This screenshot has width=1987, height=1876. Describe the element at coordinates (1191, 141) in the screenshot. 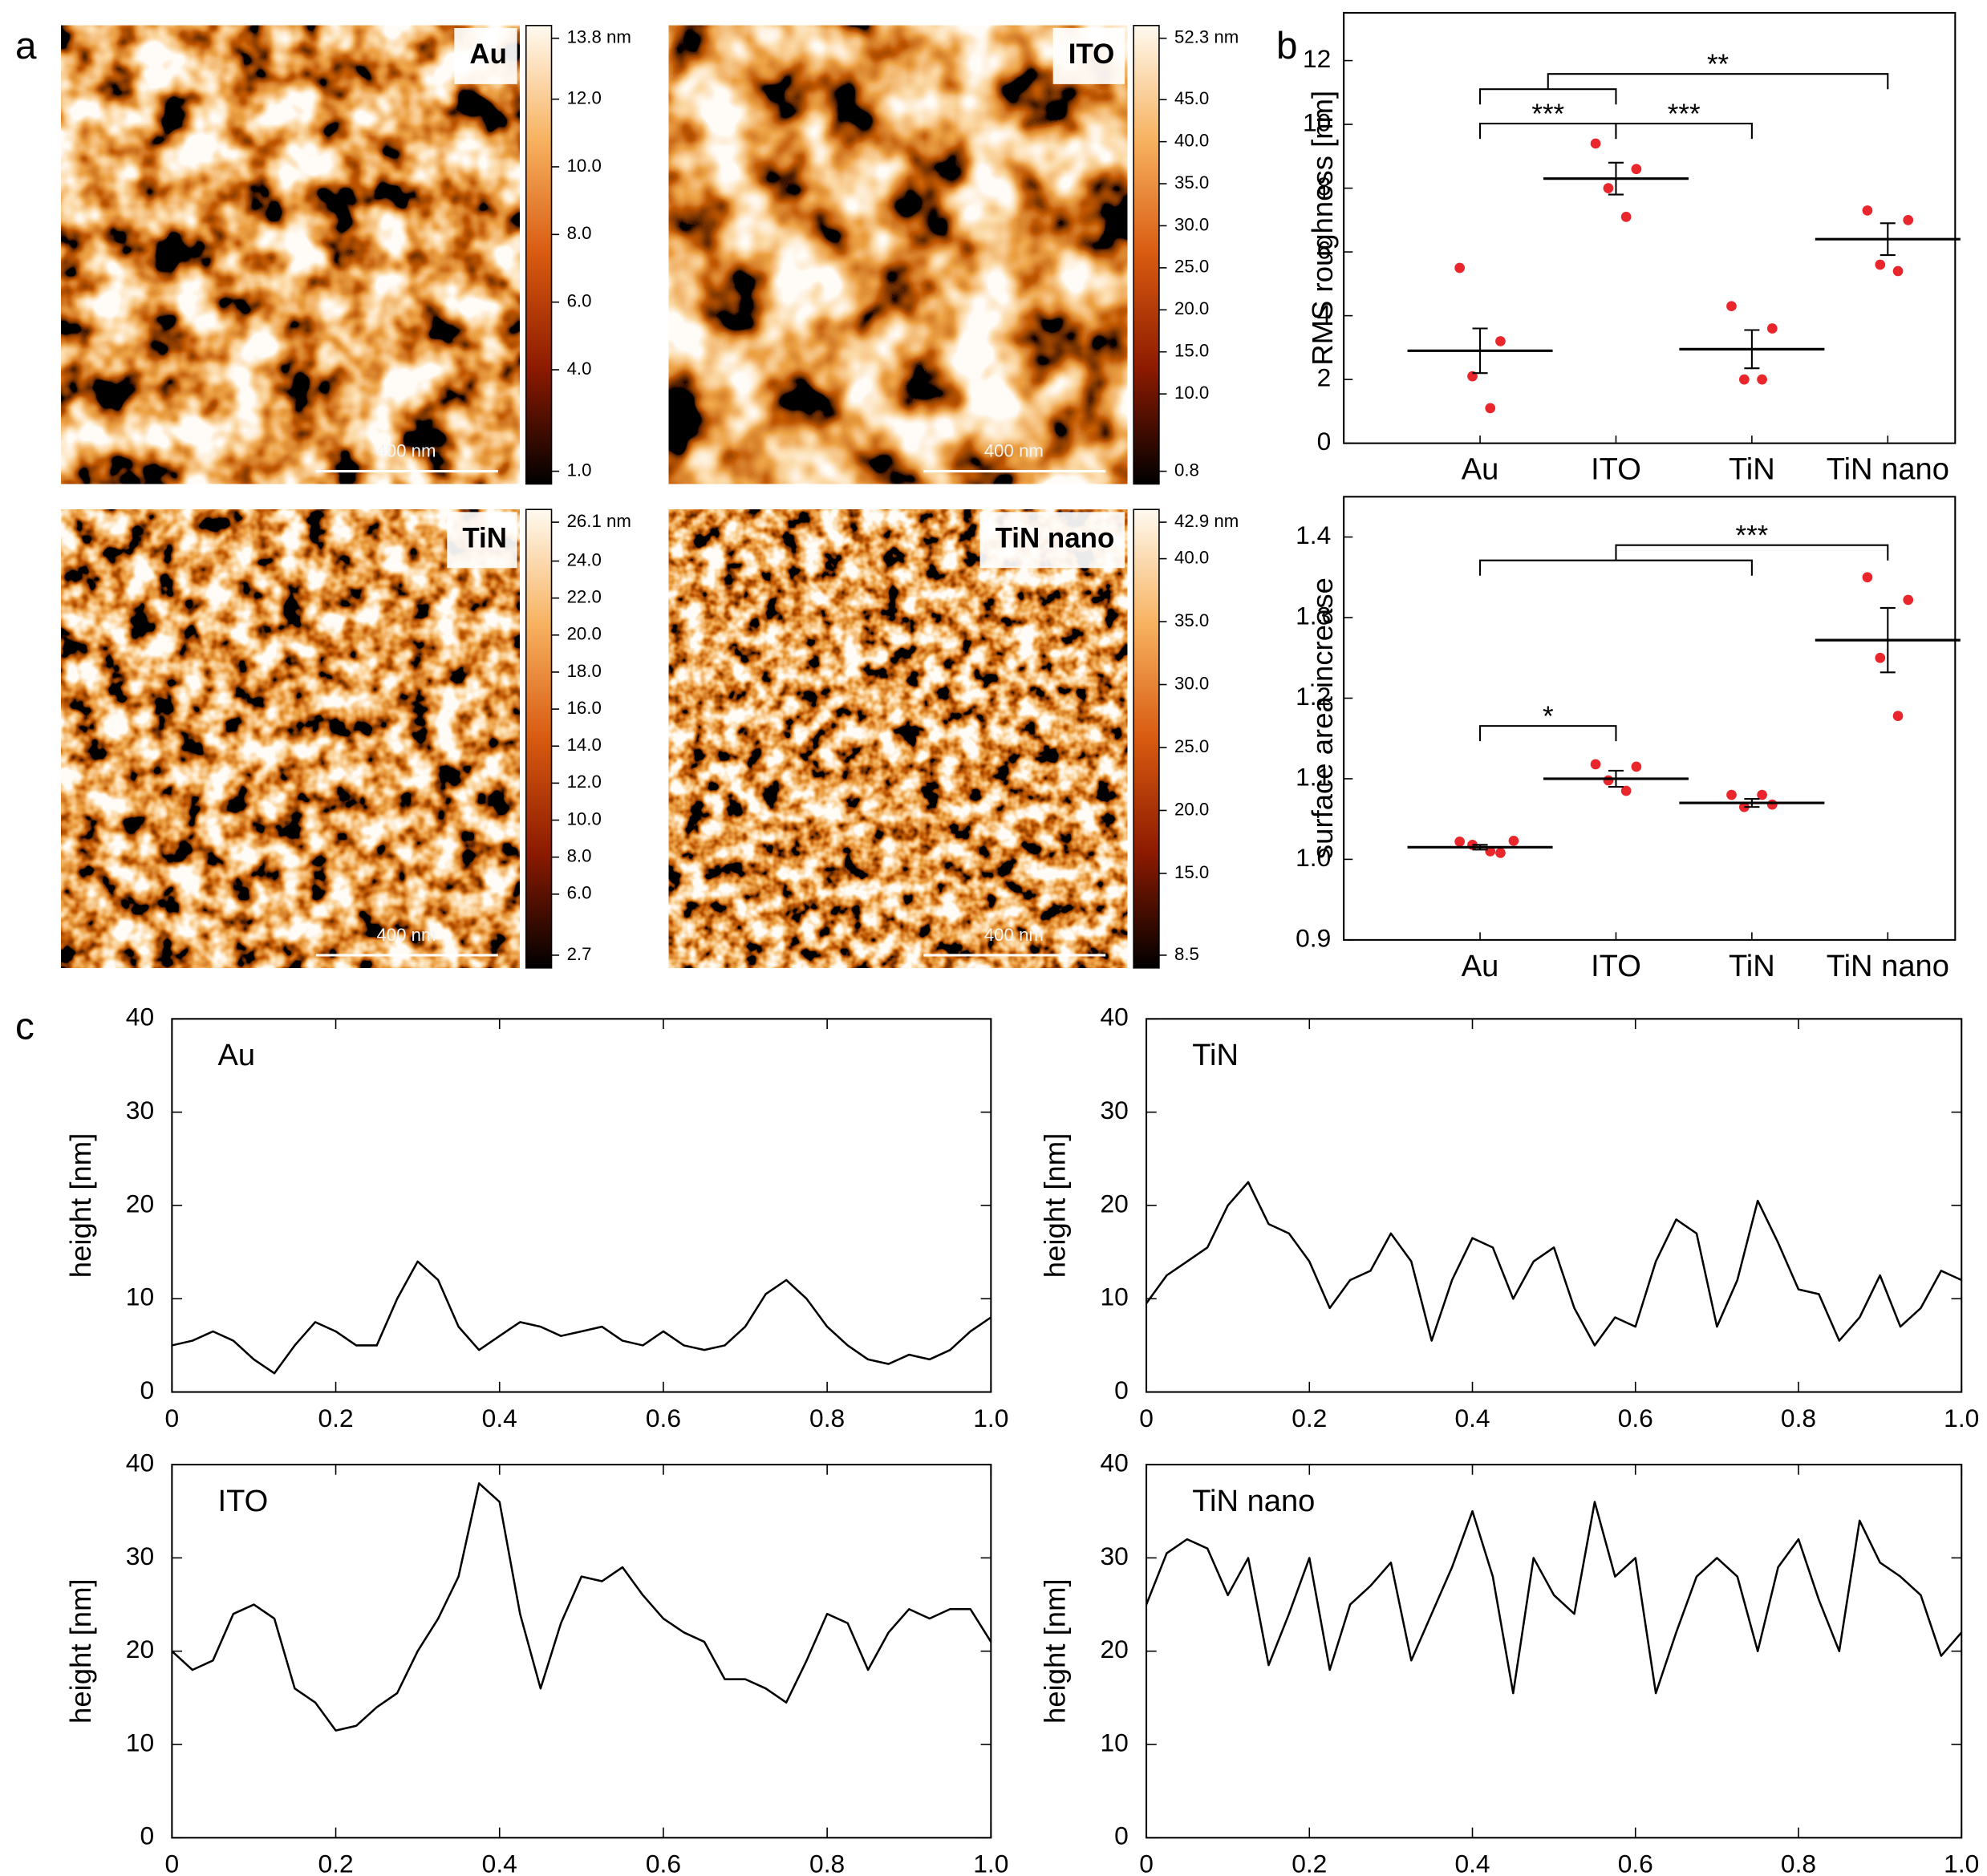

I see `colorbar-tick-label: 40.0` at that location.